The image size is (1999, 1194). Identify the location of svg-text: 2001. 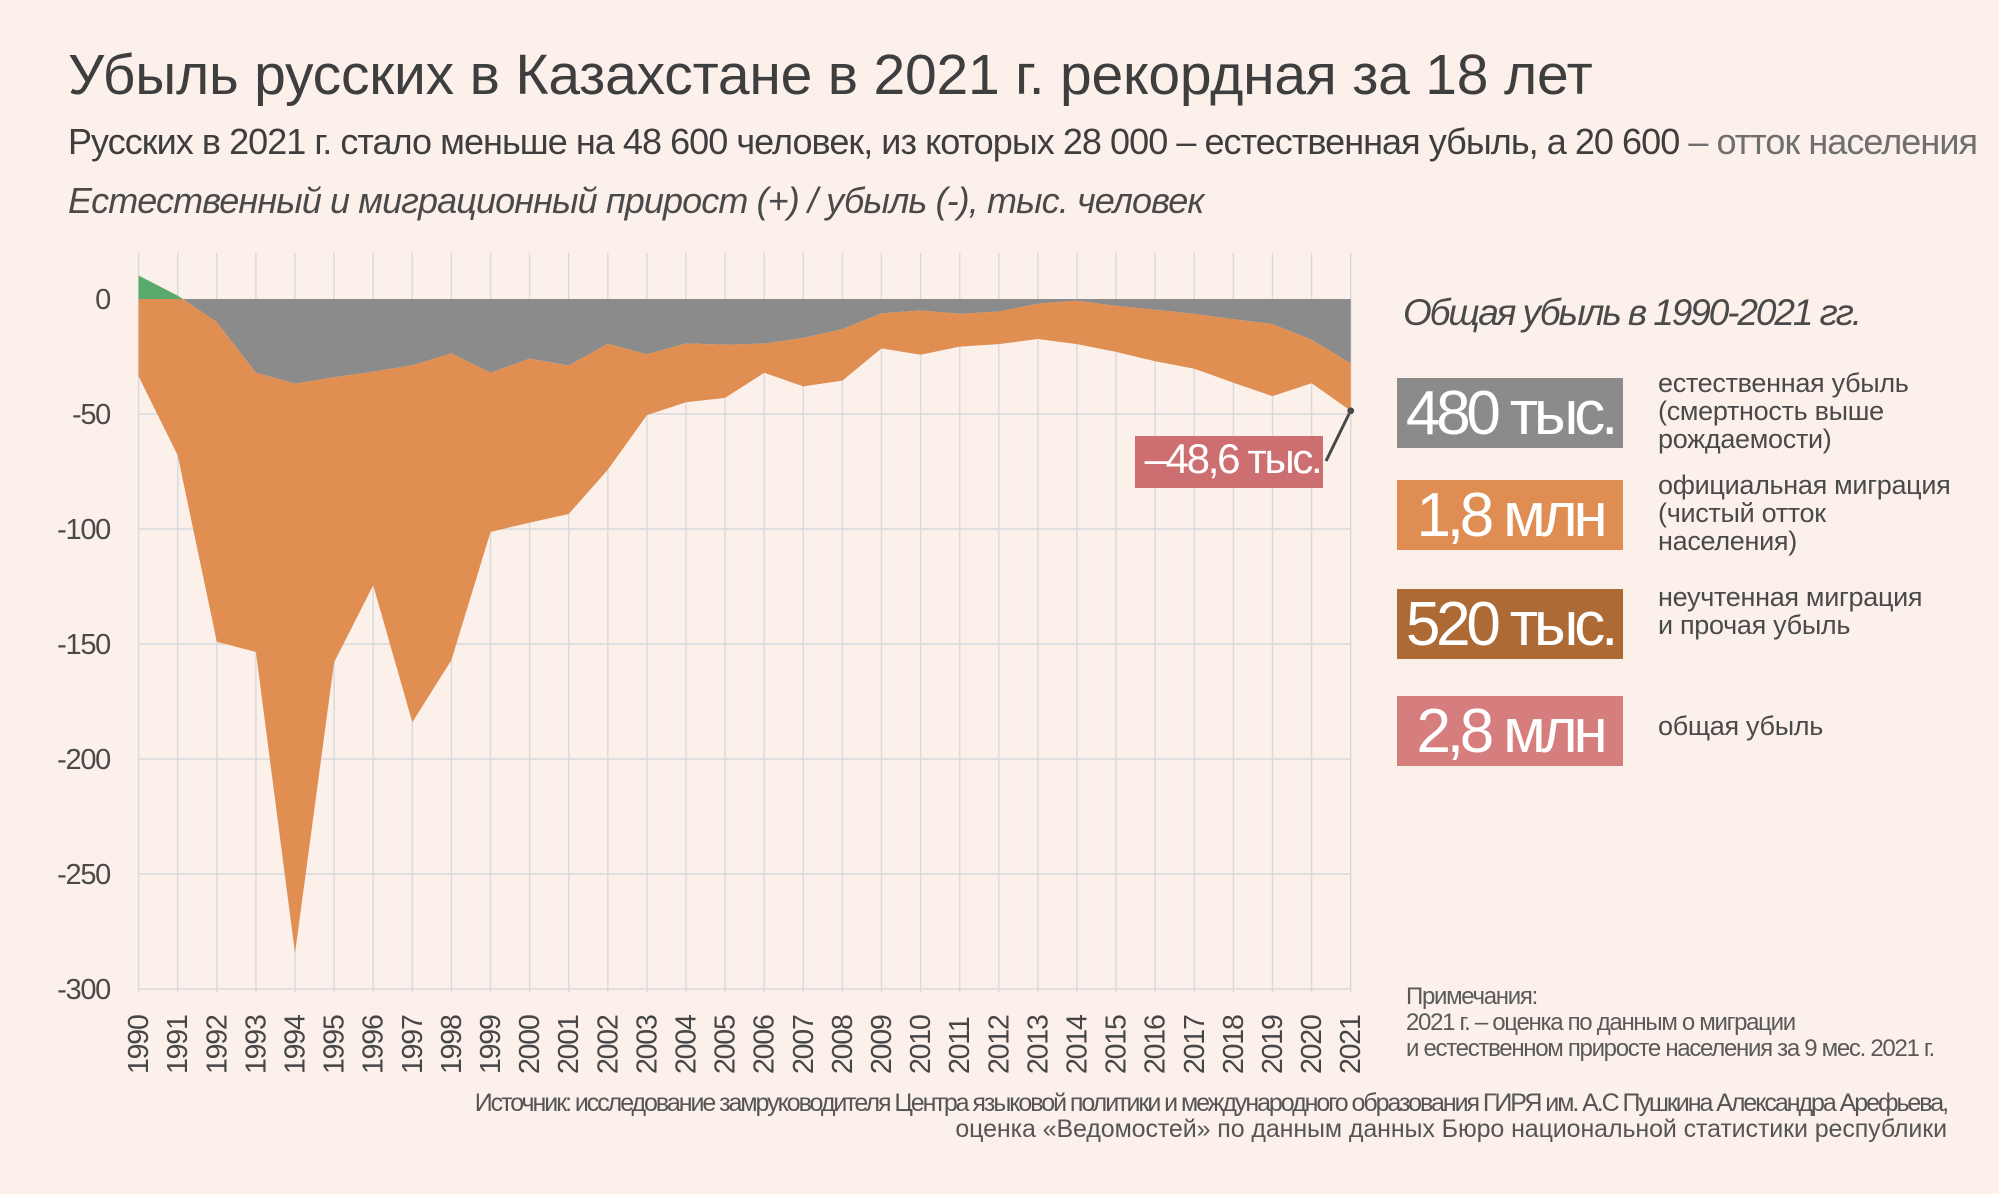
(569, 1044).